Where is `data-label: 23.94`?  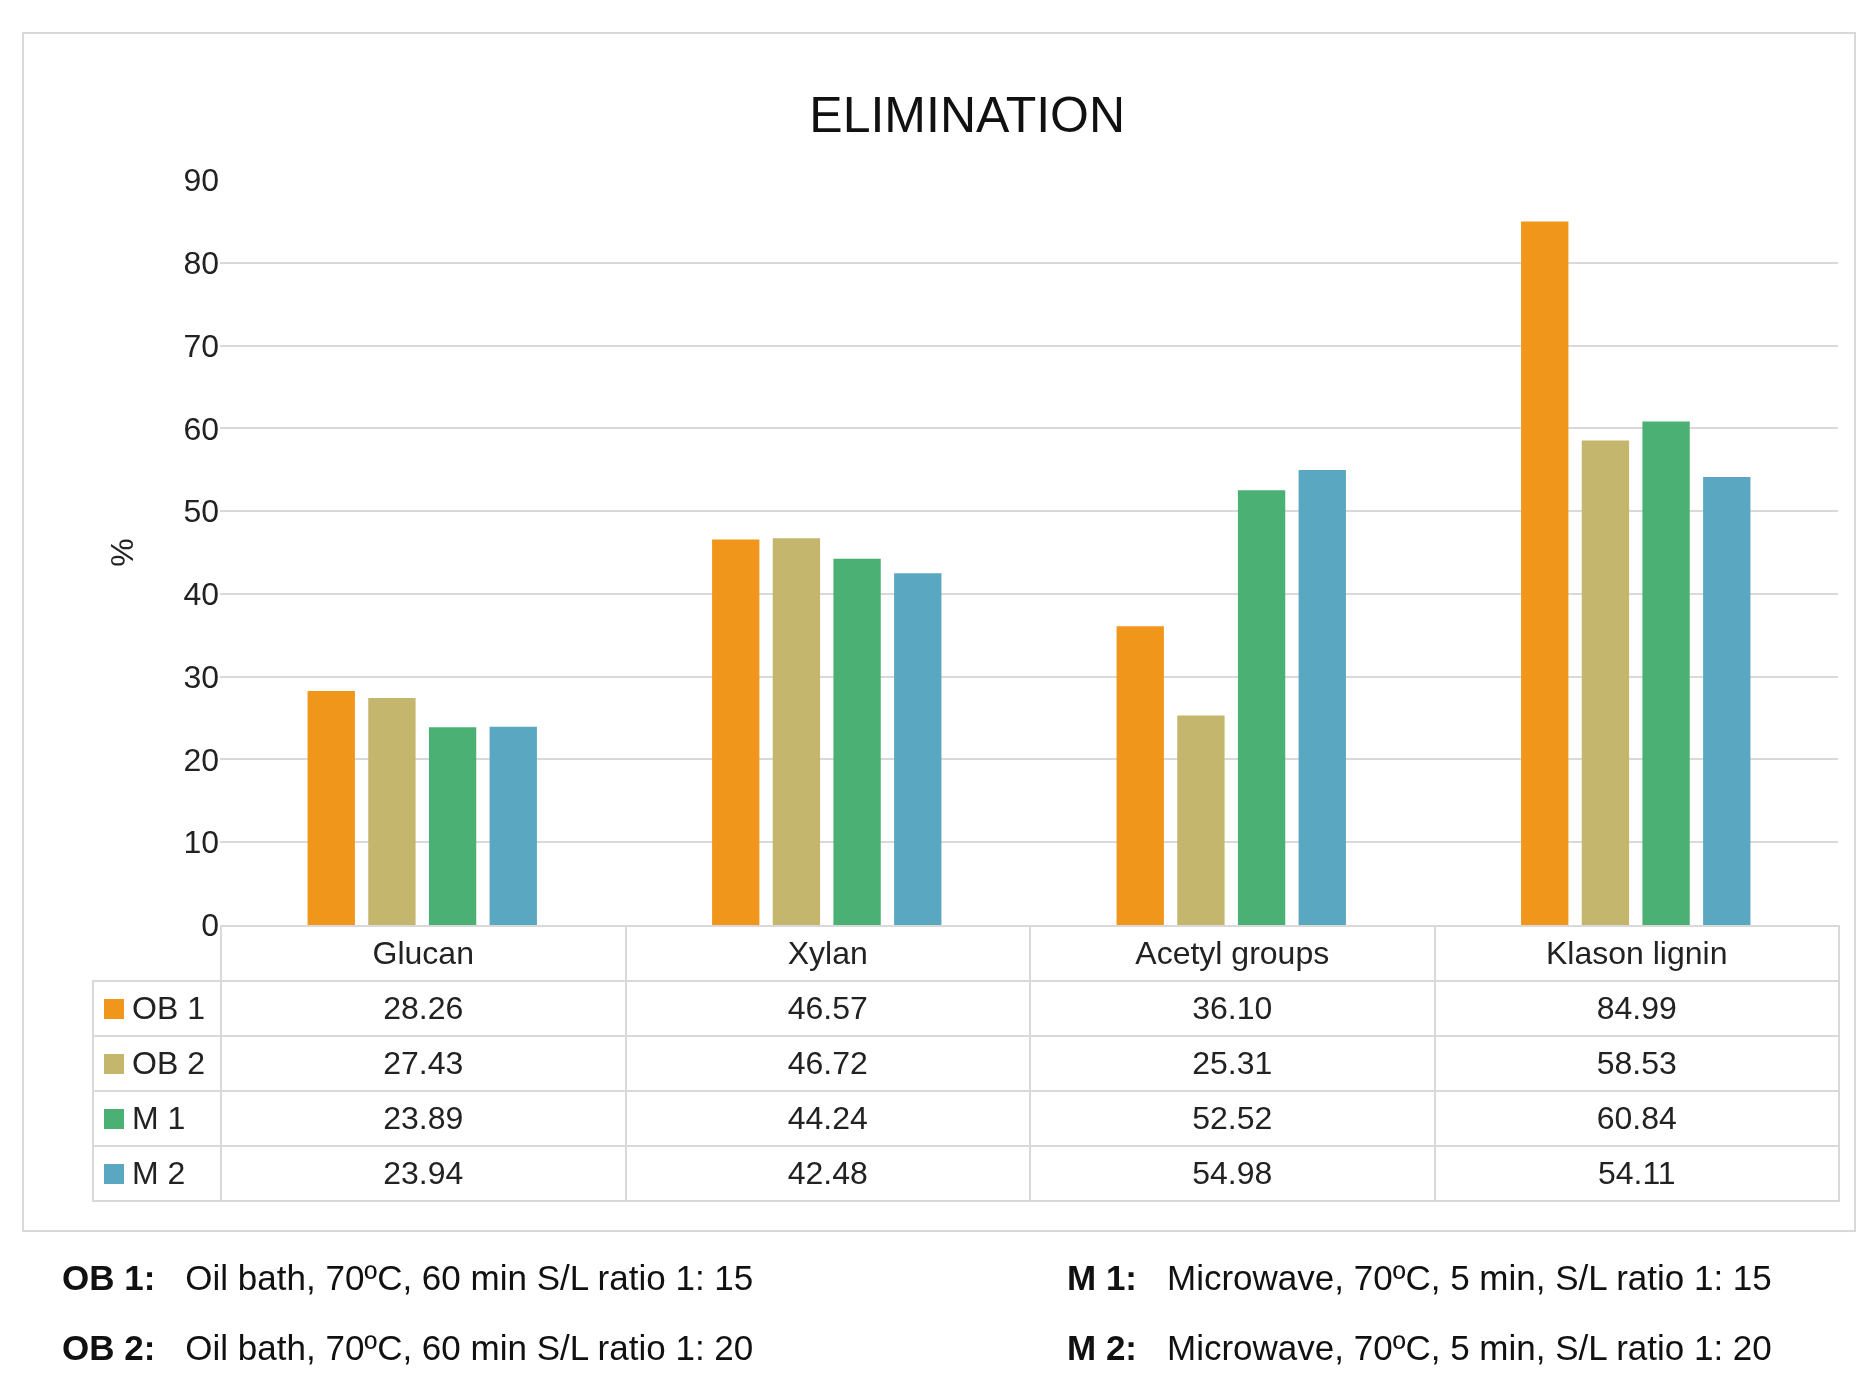 data-label: 23.94 is located at coordinates (423, 1173).